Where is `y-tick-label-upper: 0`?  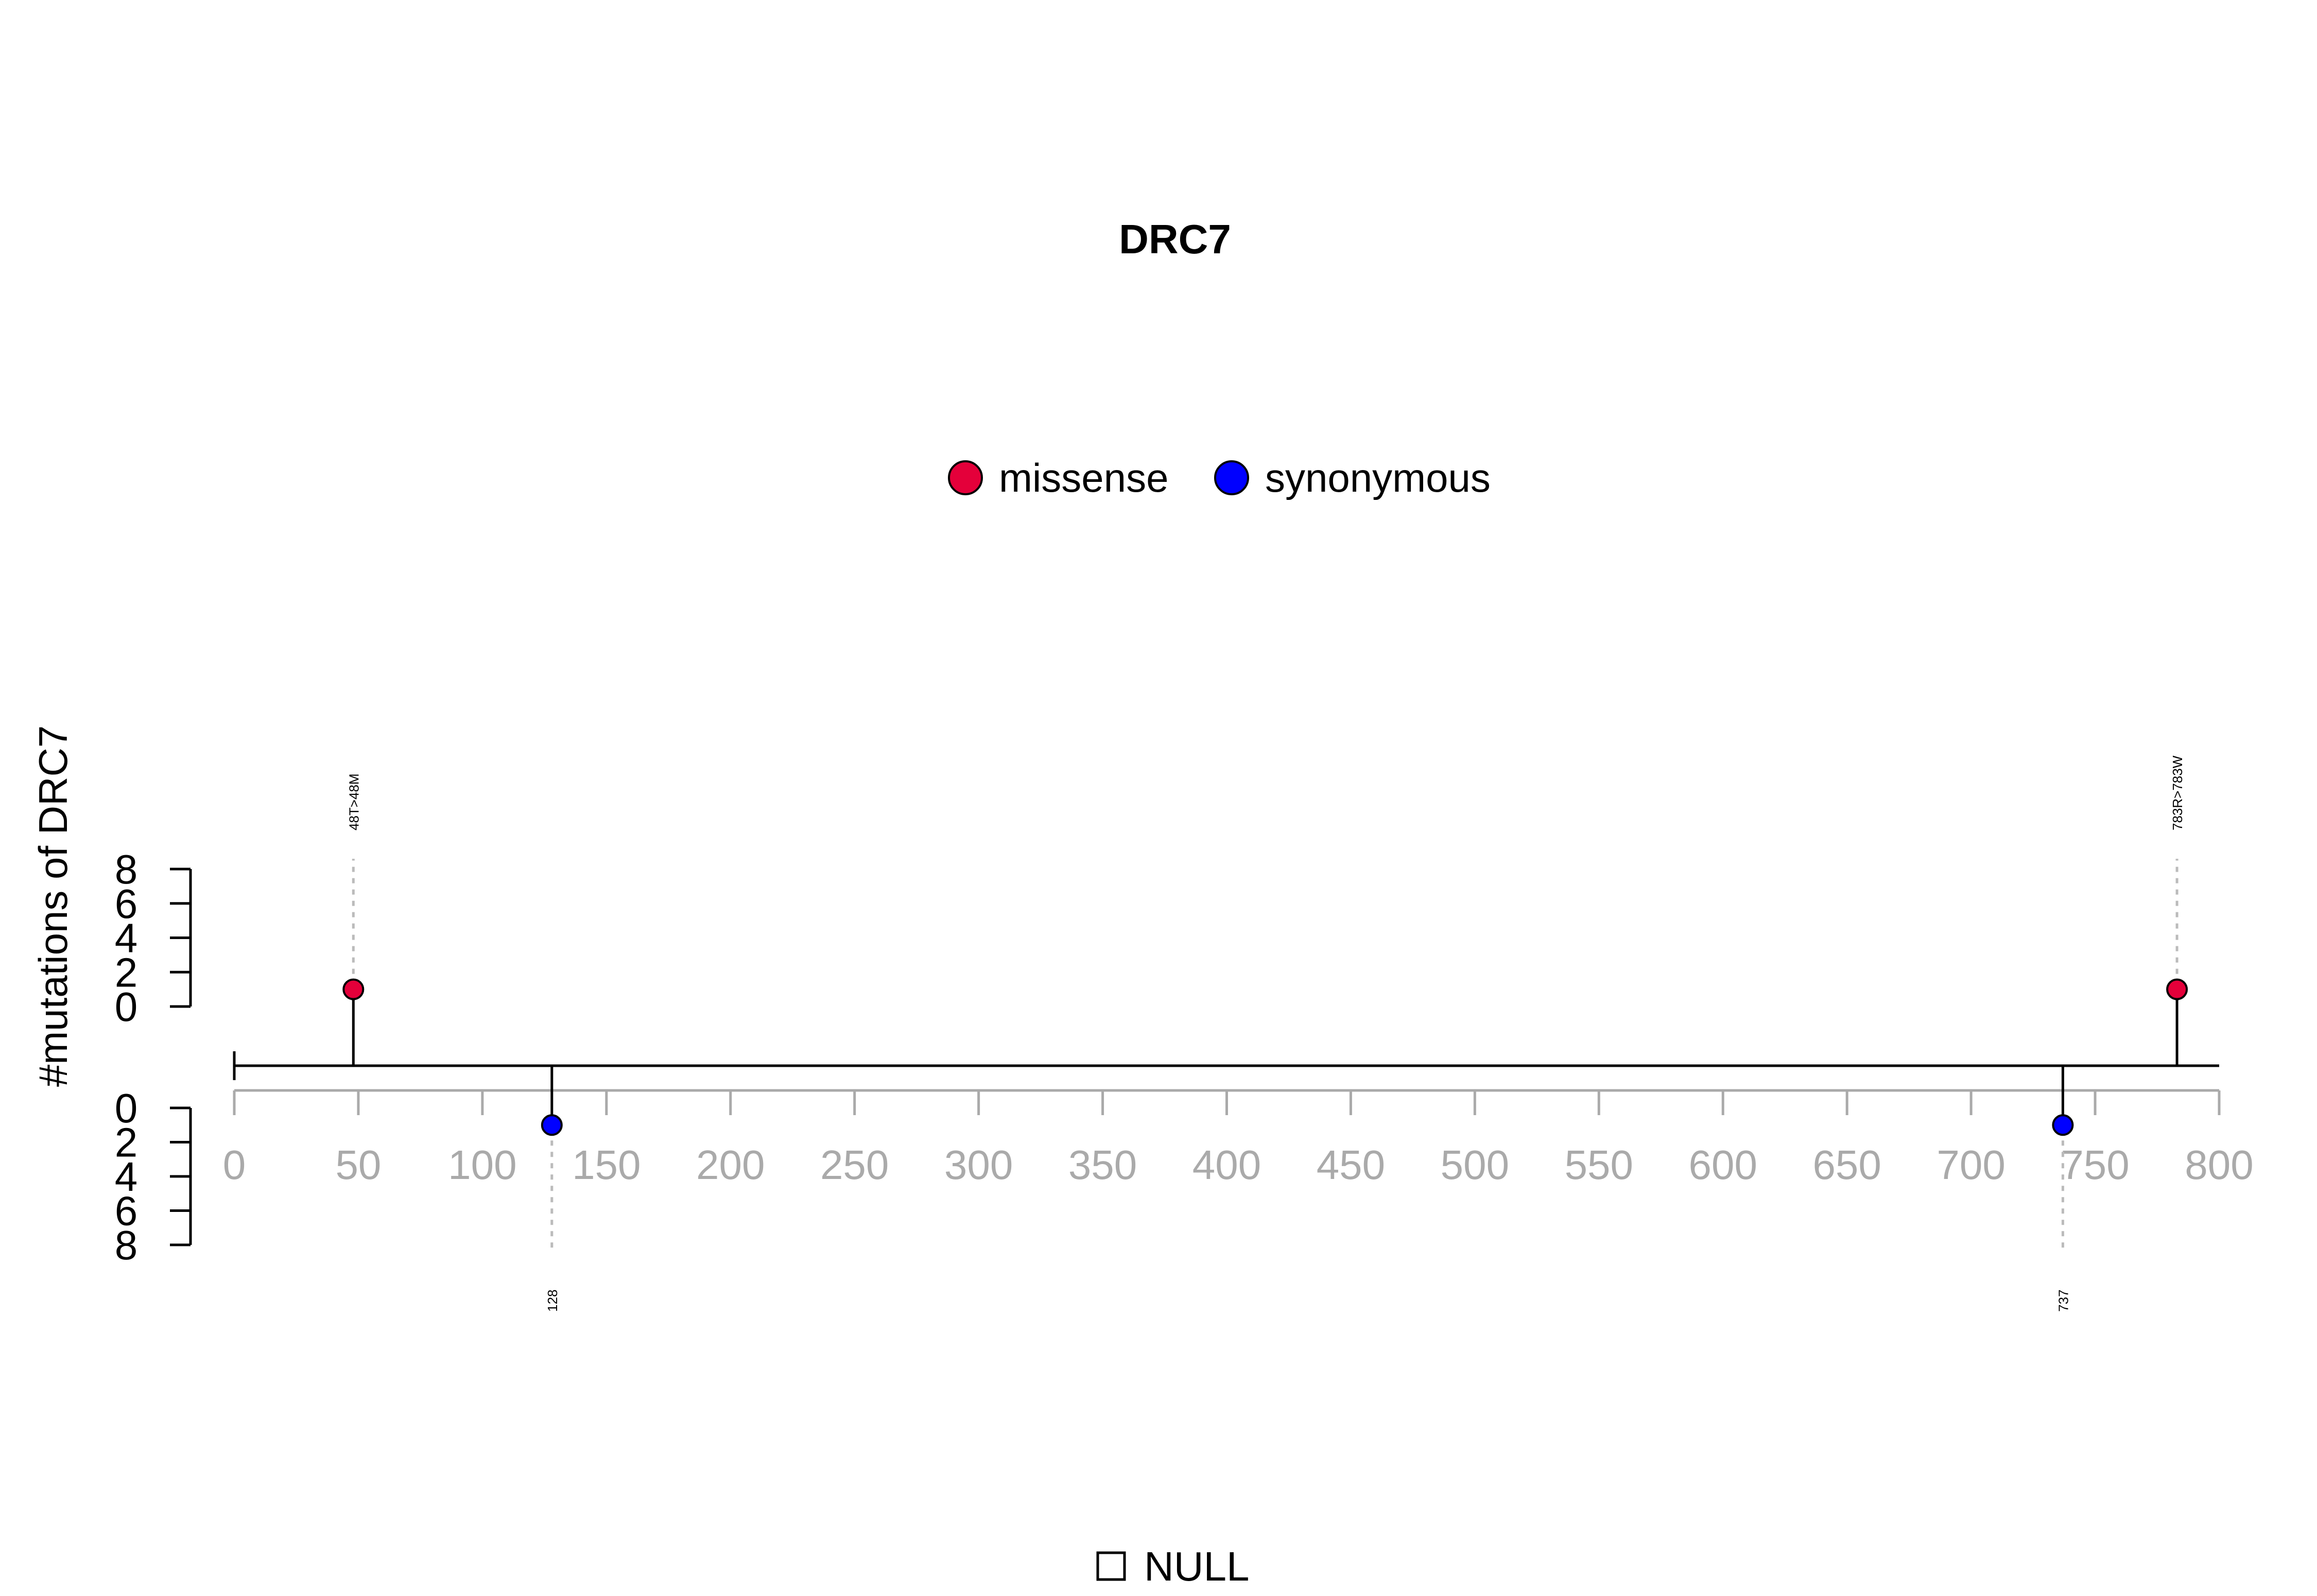
y-tick-label-upper: 0 is located at coordinates (126, 1007).